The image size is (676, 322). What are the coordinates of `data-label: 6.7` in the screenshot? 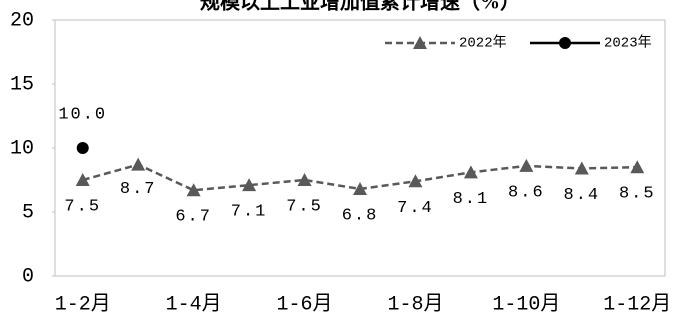 It's located at (193, 217).